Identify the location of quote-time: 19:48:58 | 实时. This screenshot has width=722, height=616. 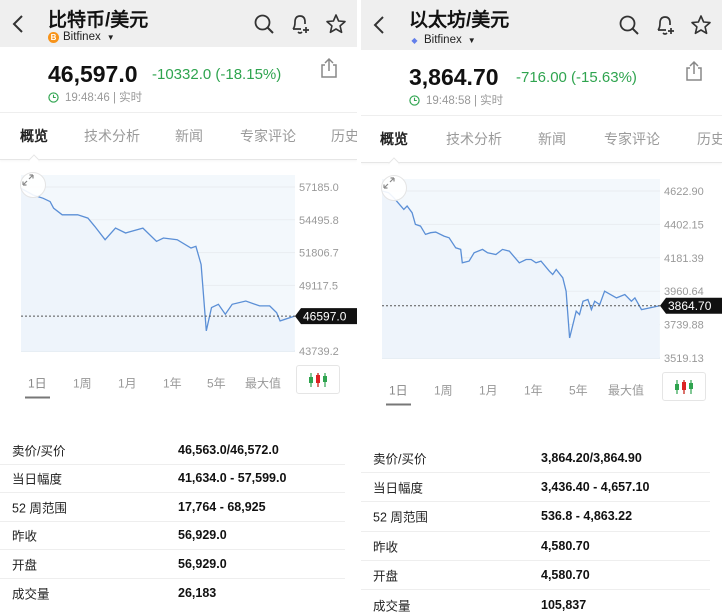
(456, 100).